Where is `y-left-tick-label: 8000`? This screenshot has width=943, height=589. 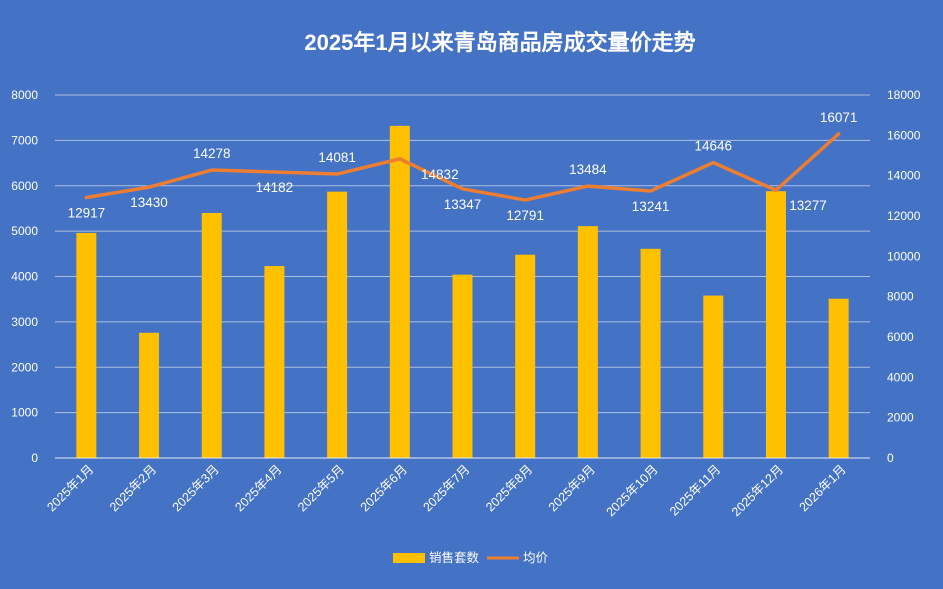 y-left-tick-label: 8000 is located at coordinates (24, 95).